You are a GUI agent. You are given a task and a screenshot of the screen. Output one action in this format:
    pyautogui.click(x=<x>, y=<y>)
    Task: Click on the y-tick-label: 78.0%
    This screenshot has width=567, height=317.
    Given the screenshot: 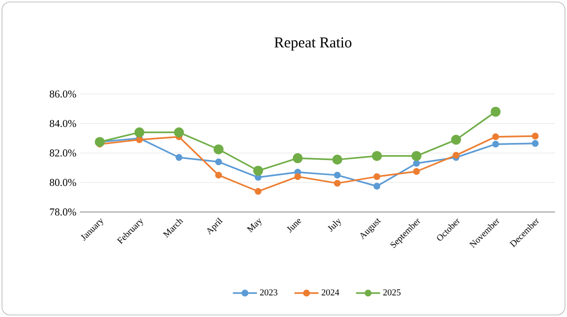 What is the action you would take?
    pyautogui.click(x=63, y=212)
    